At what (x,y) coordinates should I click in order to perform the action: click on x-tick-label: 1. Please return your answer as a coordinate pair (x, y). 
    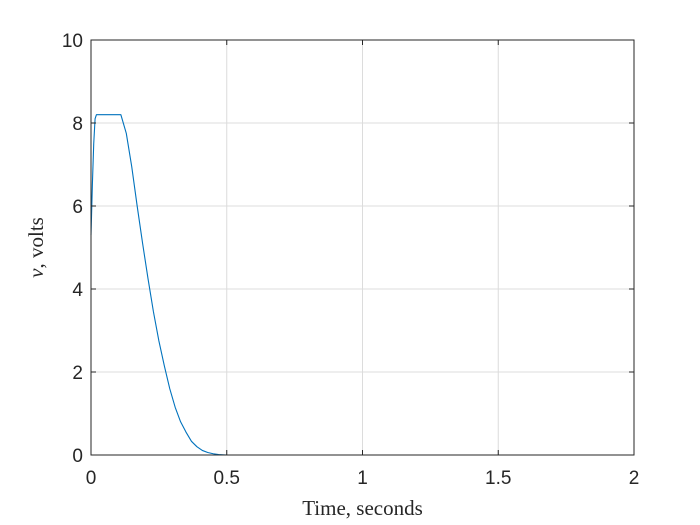
    Looking at the image, I should click on (362, 478).